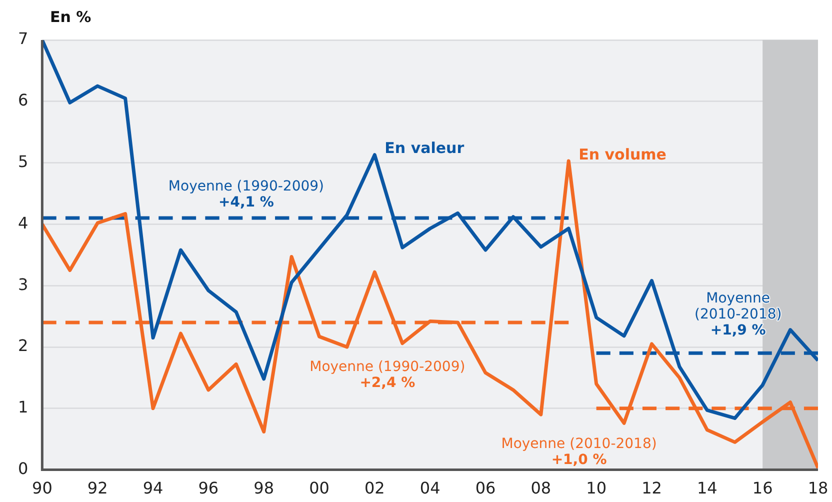  Describe the element at coordinates (579, 452) in the screenshot. I see `annotation: Moyenne (2010-2018) +1,0 %` at that location.